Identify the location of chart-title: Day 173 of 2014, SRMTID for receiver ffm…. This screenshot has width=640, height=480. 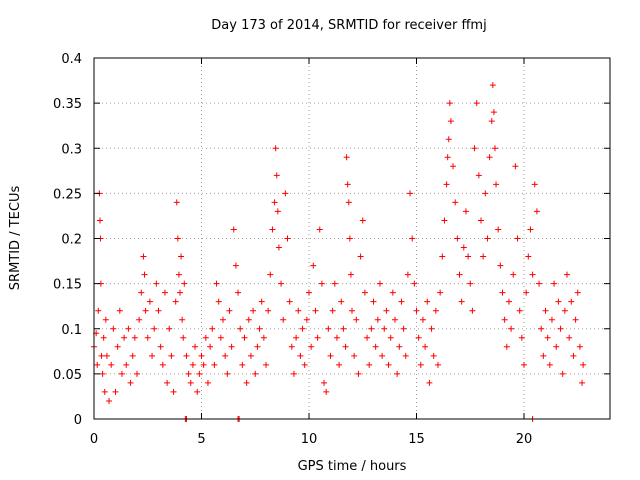
(348, 25).